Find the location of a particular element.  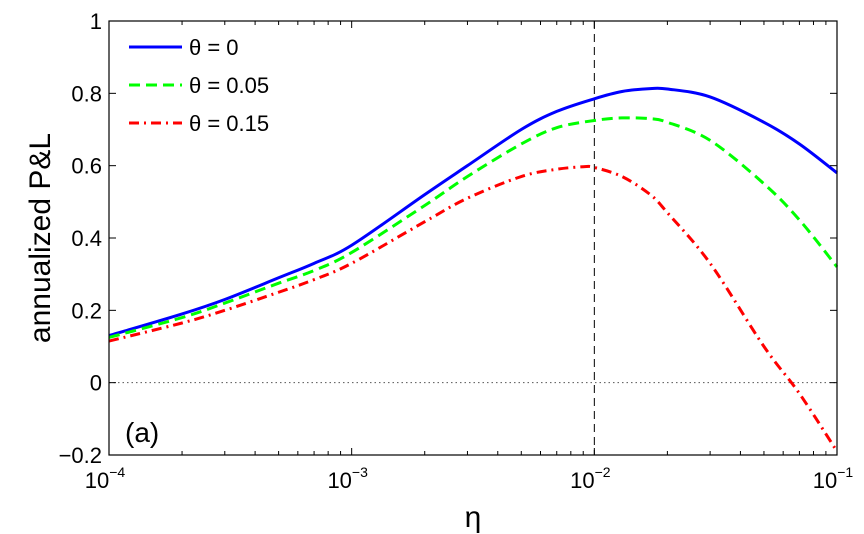

y-tick-label: 0.4 is located at coordinates (86, 238).